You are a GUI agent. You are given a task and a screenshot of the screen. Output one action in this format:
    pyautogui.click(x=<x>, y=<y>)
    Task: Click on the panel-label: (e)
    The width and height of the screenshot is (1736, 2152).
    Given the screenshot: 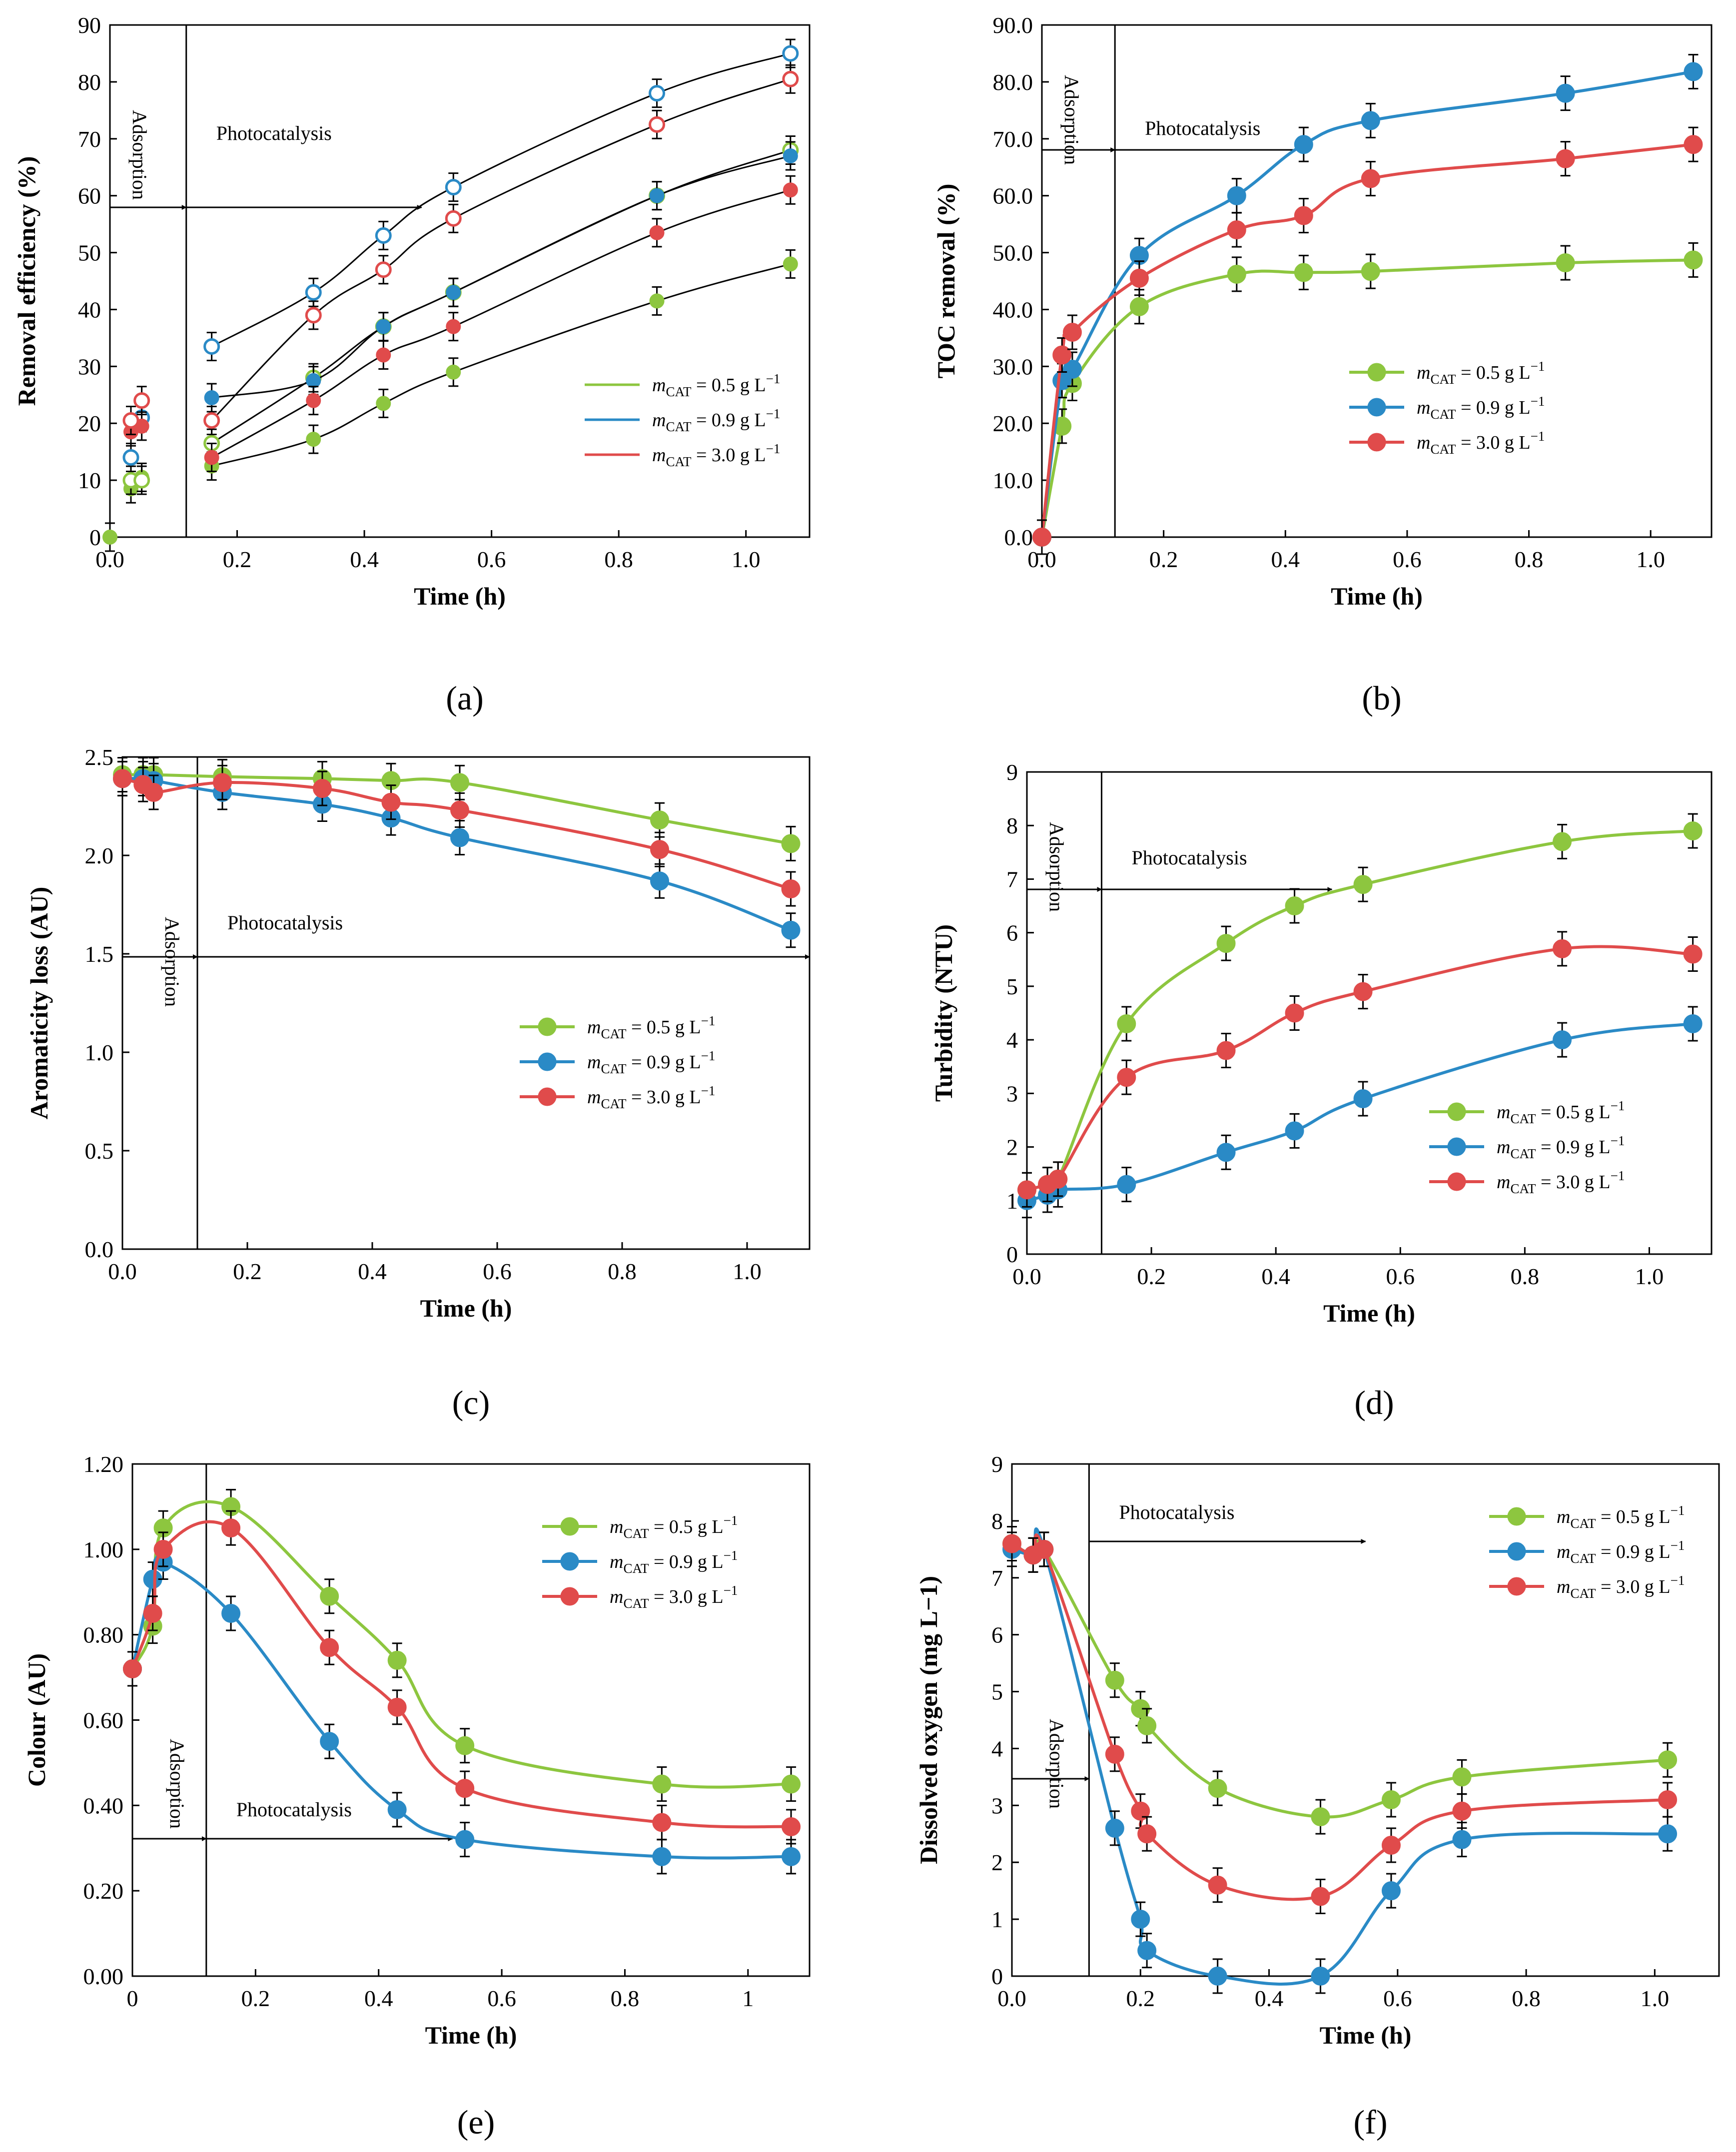 What is the action you would take?
    pyautogui.click(x=476, y=2122)
    